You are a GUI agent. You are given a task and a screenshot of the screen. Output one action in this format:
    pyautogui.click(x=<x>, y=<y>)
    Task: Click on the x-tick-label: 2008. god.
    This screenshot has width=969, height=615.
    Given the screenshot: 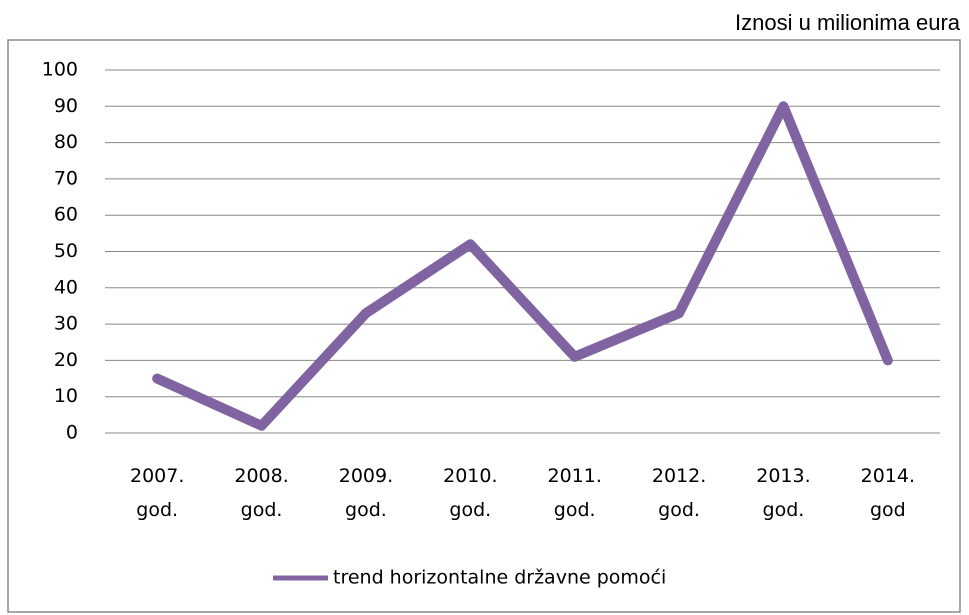 What is the action you would take?
    pyautogui.click(x=261, y=493)
    